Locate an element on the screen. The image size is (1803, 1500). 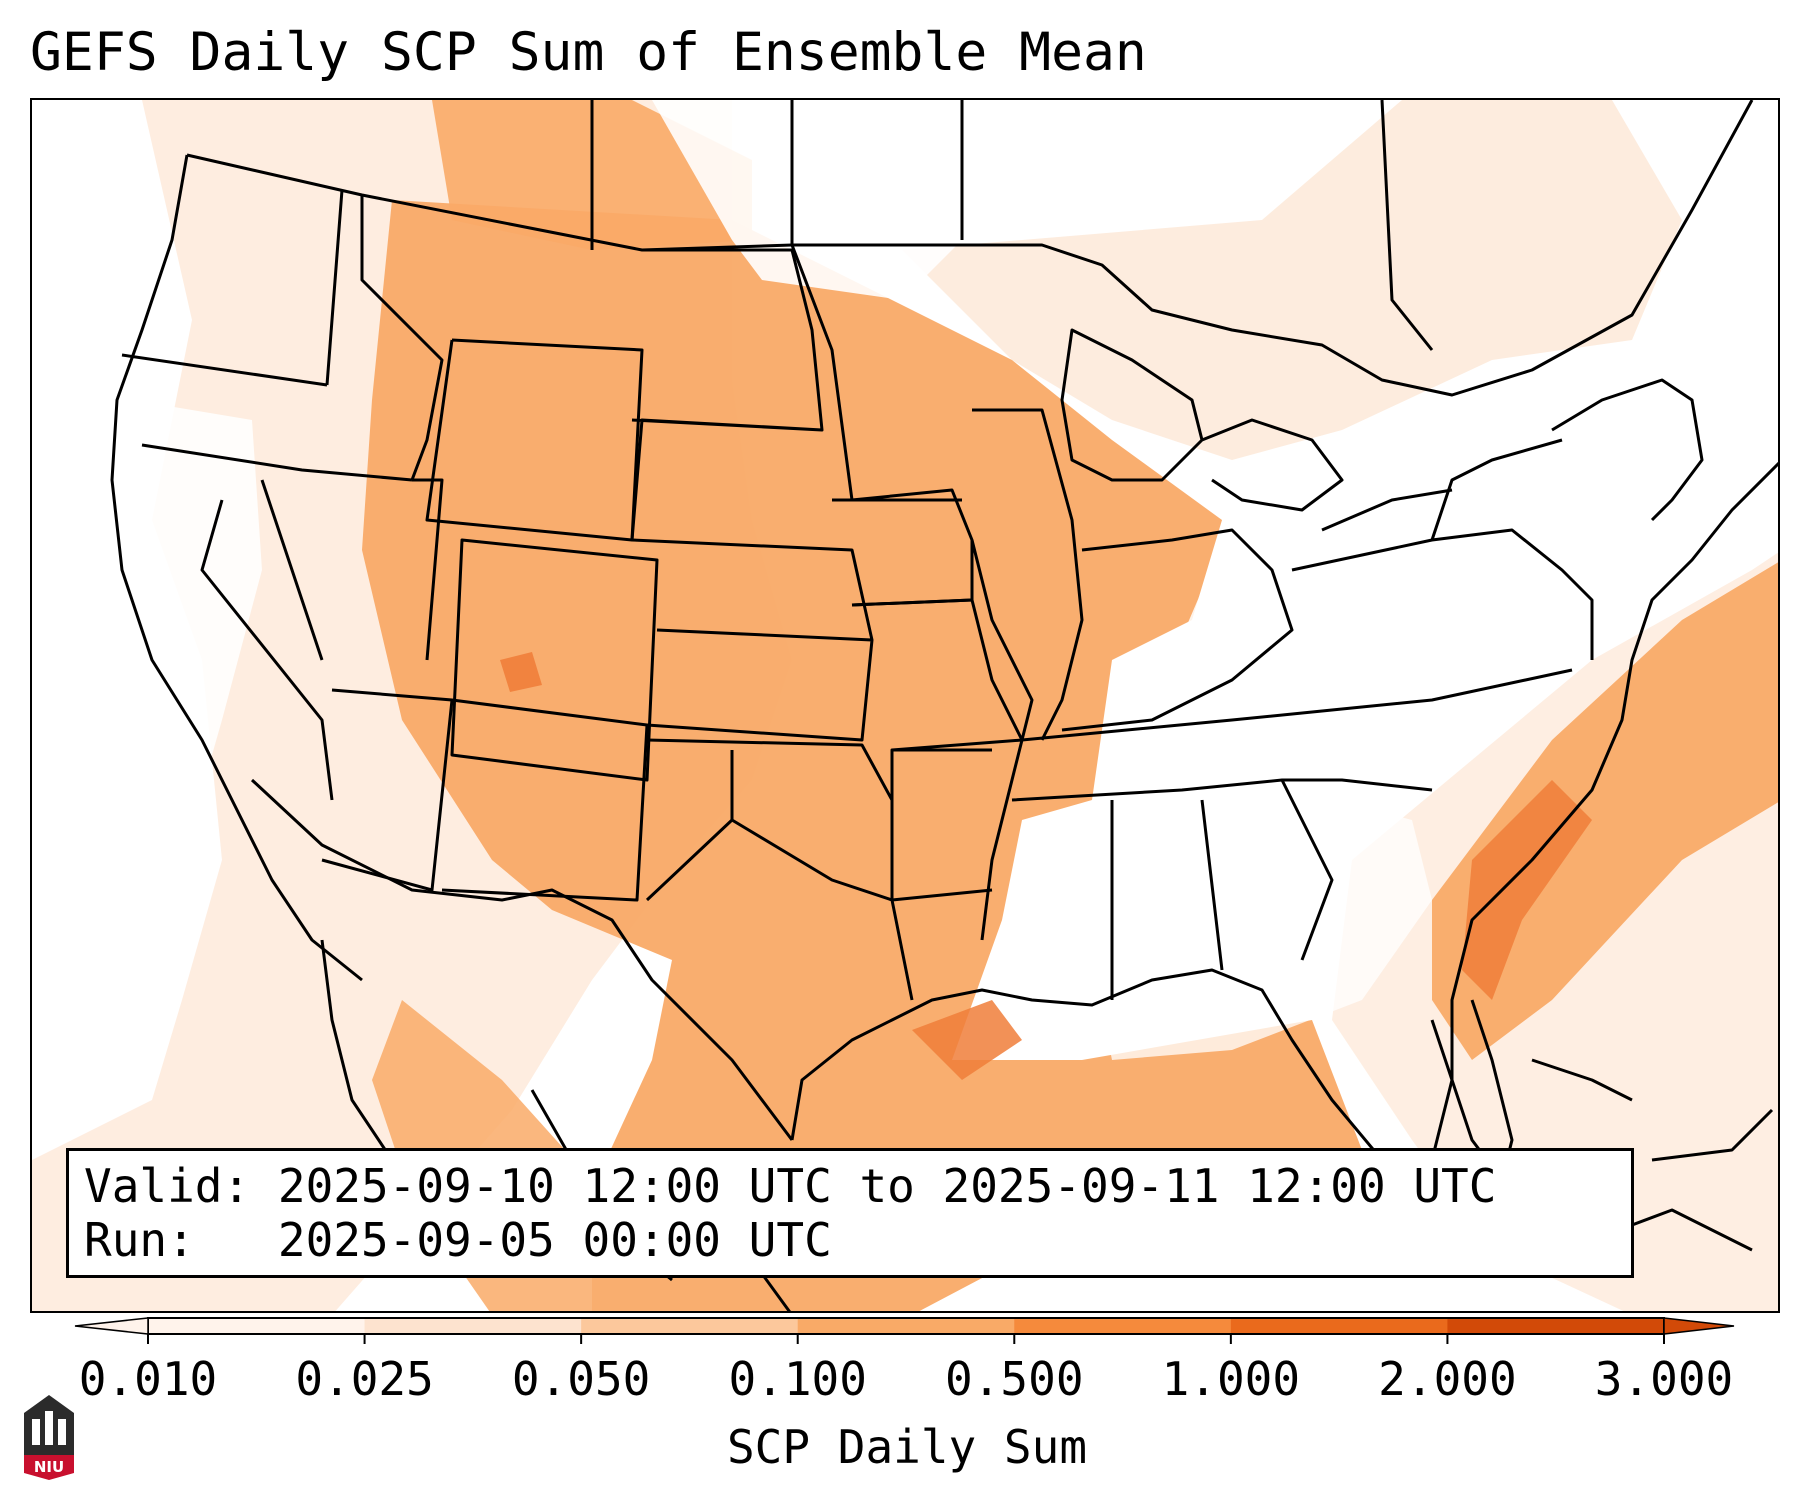
southeast-states is located at coordinates (1222, 889).